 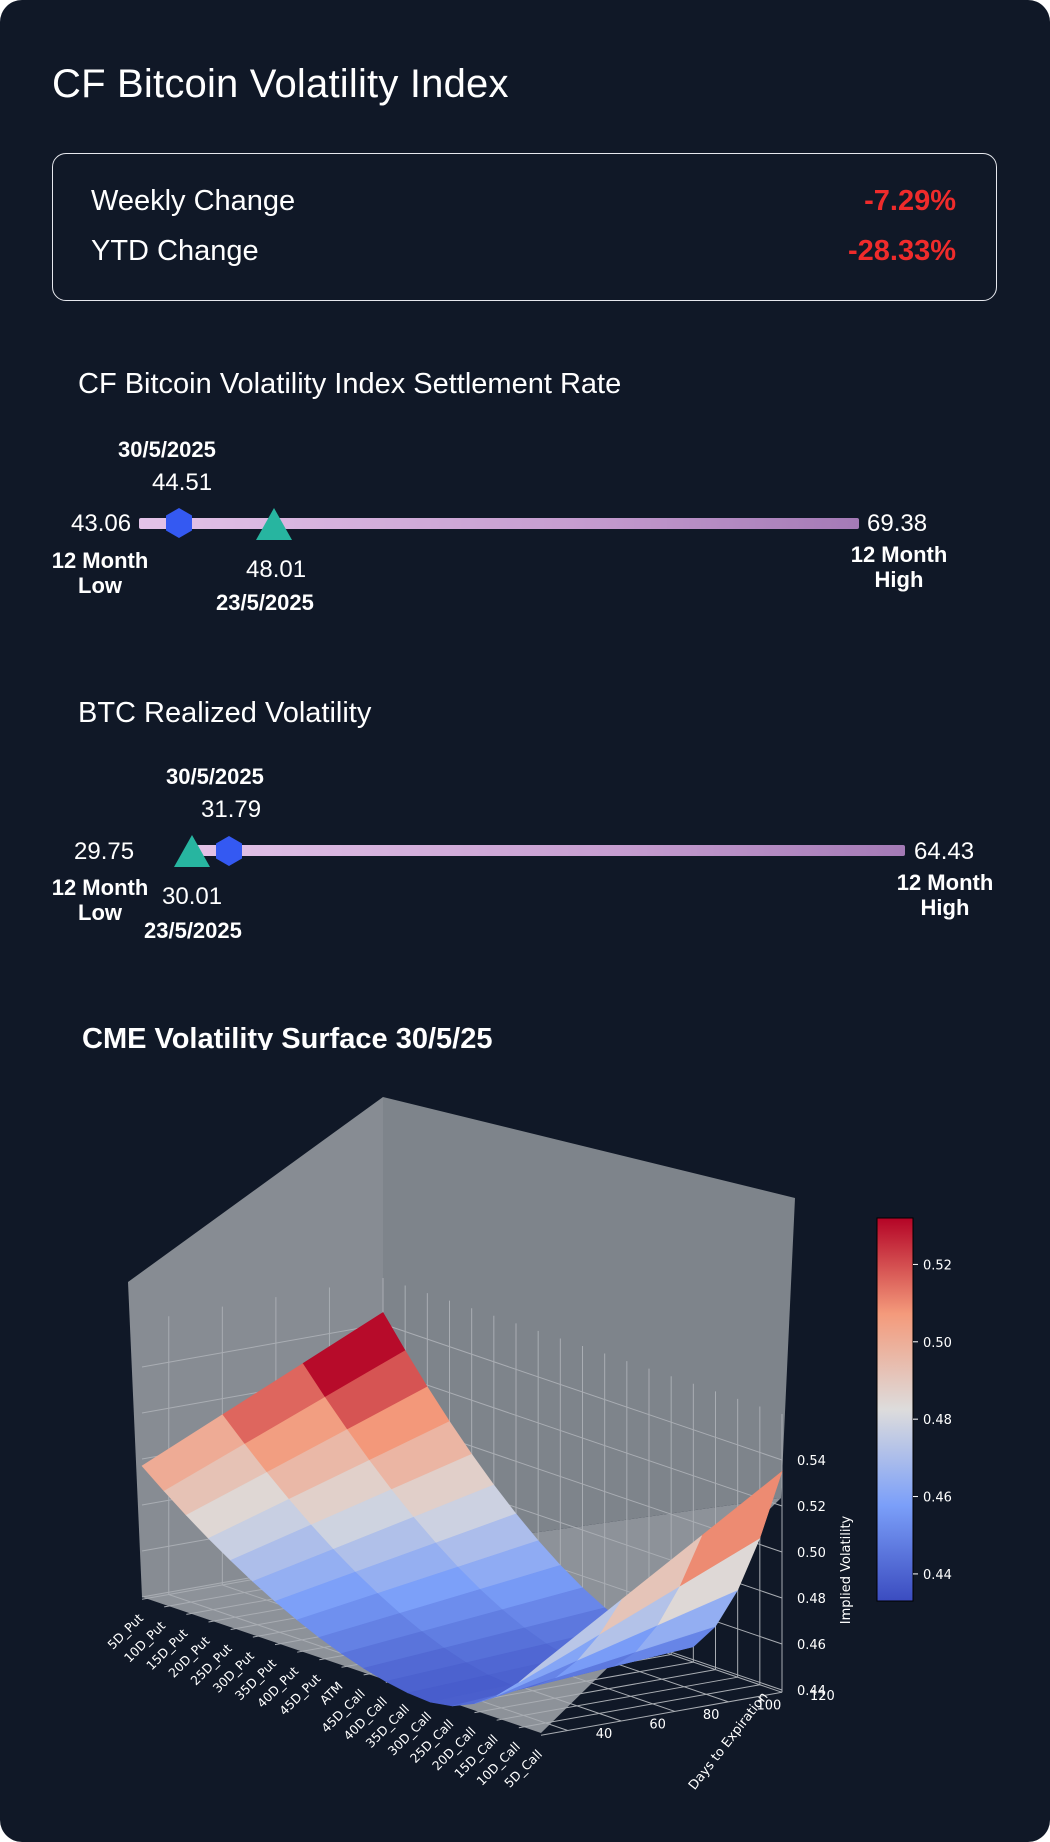 I want to click on ytd-change-value: -28.33%, so click(x=901, y=251).